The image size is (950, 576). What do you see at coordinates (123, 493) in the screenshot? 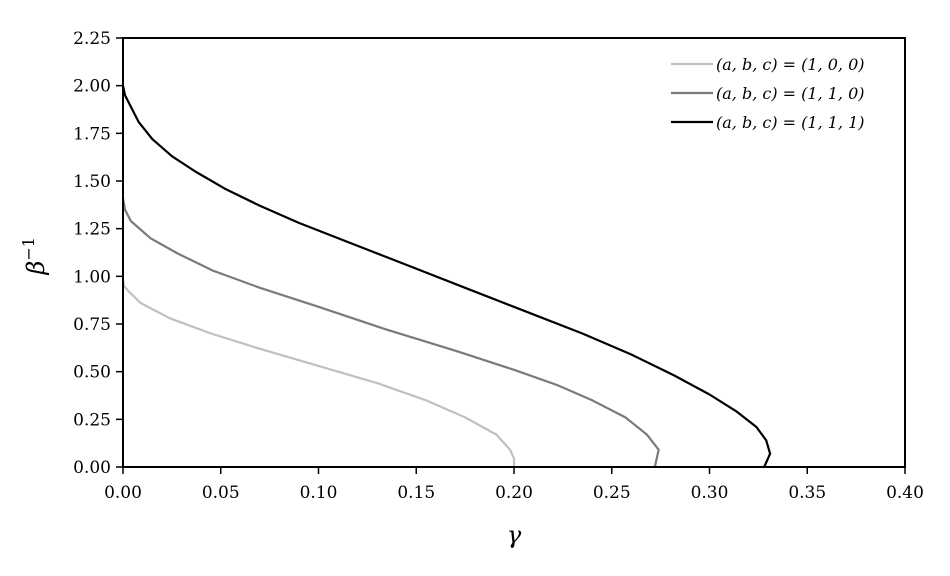
I see `x-tick-label: 0.00` at bounding box center [123, 493].